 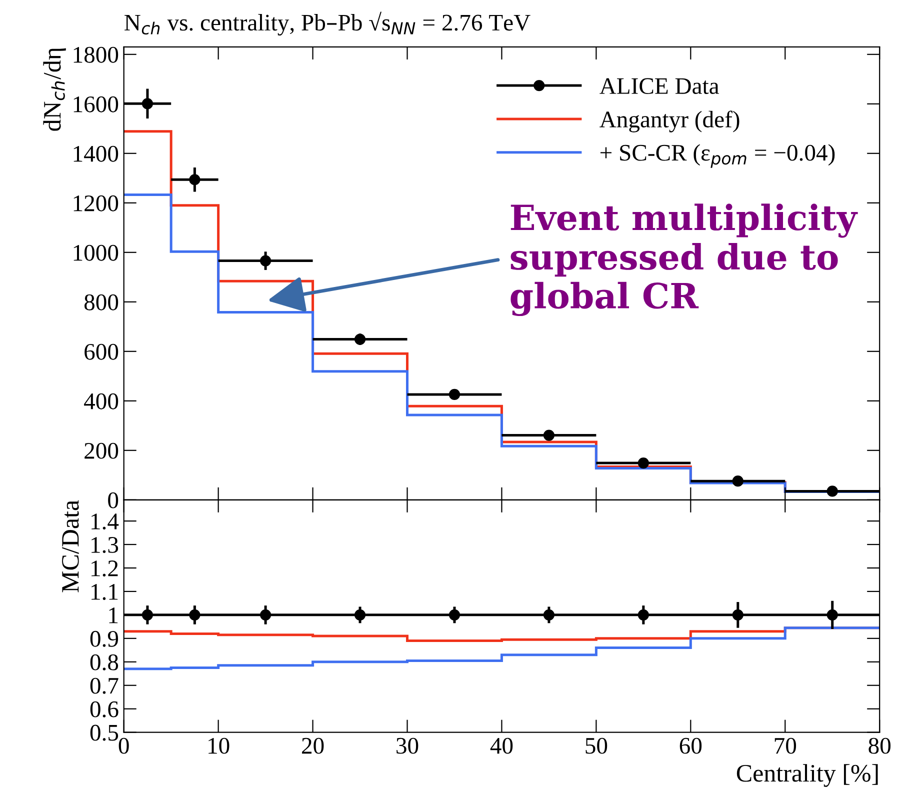 What do you see at coordinates (104, 638) in the screenshot?
I see `y-tick-label: 0.9` at bounding box center [104, 638].